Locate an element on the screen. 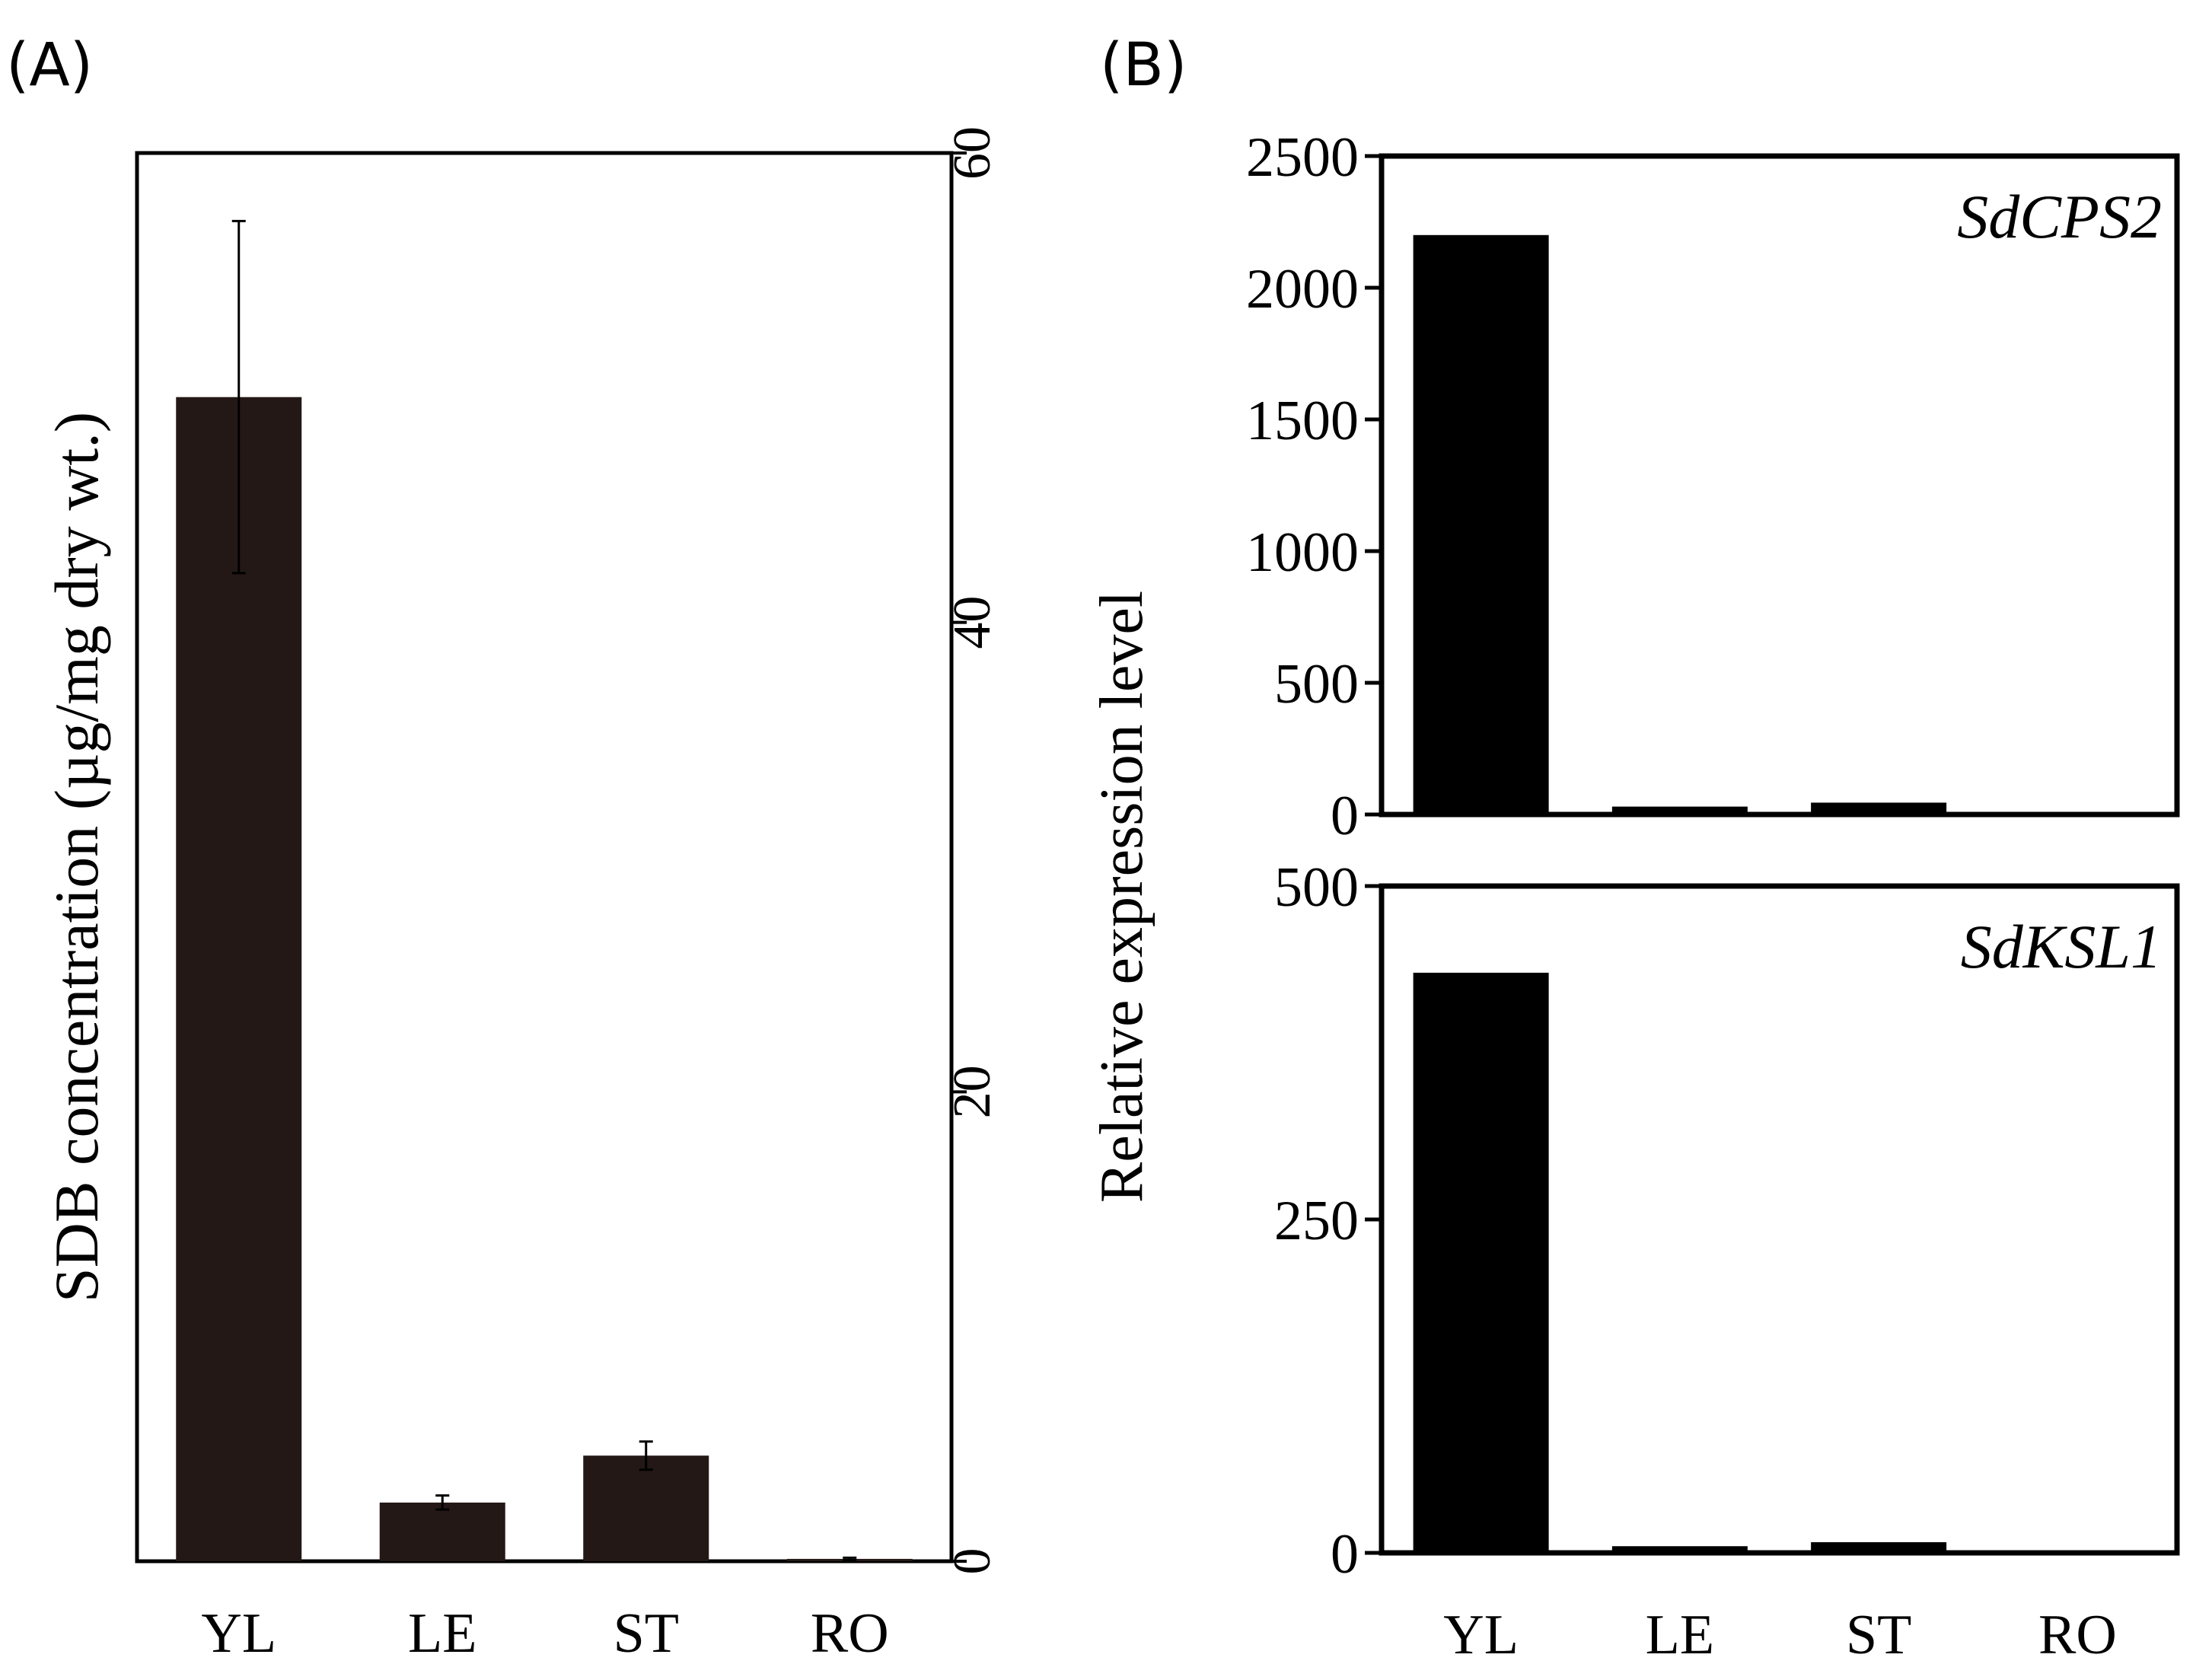 Image resolution: width=2212 pixels, height=1664 pixels. ytick-label-chartB1-2000: 2000 is located at coordinates (1302, 289).